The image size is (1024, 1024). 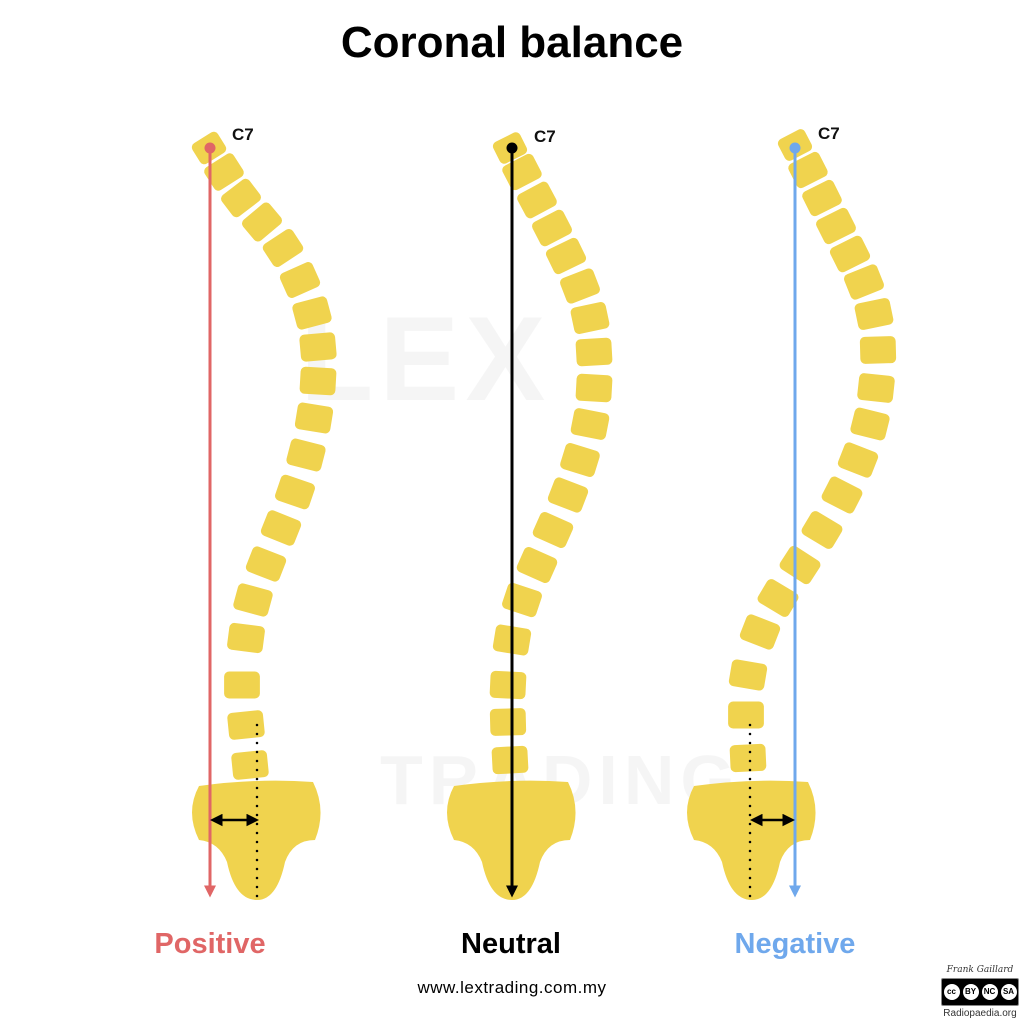 What do you see at coordinates (512, 987) in the screenshot?
I see `footer-url: www.lextrading.com.my` at bounding box center [512, 987].